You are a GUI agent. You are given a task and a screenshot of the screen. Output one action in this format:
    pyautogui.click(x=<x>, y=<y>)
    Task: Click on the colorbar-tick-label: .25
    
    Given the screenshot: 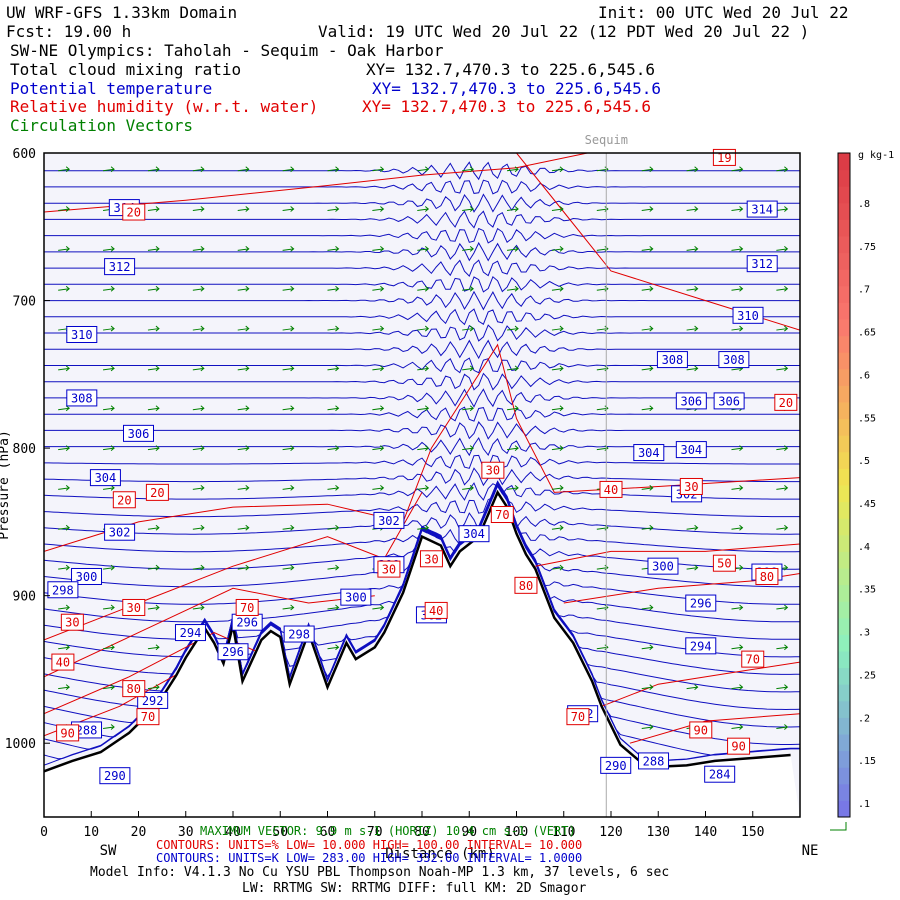 What is the action you would take?
    pyautogui.click(x=867, y=675)
    